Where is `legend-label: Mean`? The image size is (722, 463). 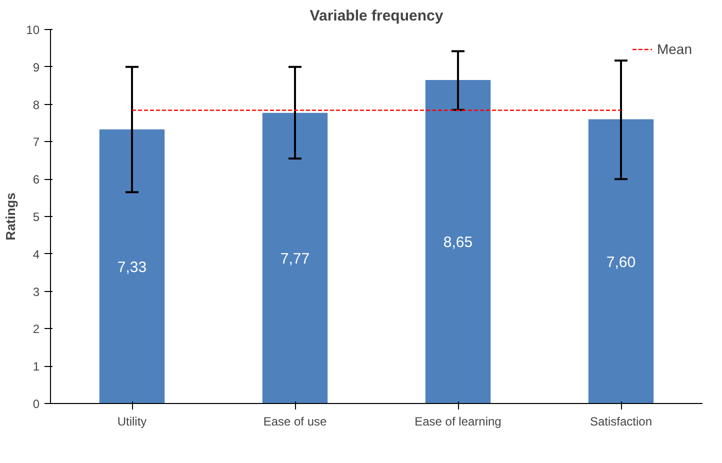
legend-label: Mean is located at coordinates (674, 49).